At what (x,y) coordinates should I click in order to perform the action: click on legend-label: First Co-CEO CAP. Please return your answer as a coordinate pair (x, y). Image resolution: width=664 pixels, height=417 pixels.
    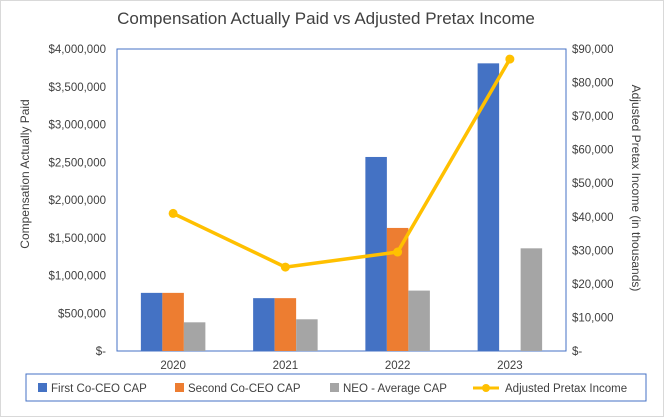
    Looking at the image, I should click on (99, 389).